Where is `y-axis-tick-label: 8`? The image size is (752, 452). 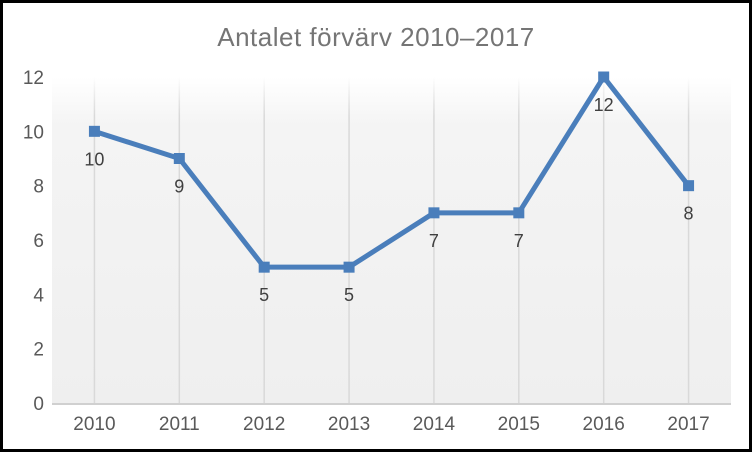
y-axis-tick-label: 8 is located at coordinates (38, 187).